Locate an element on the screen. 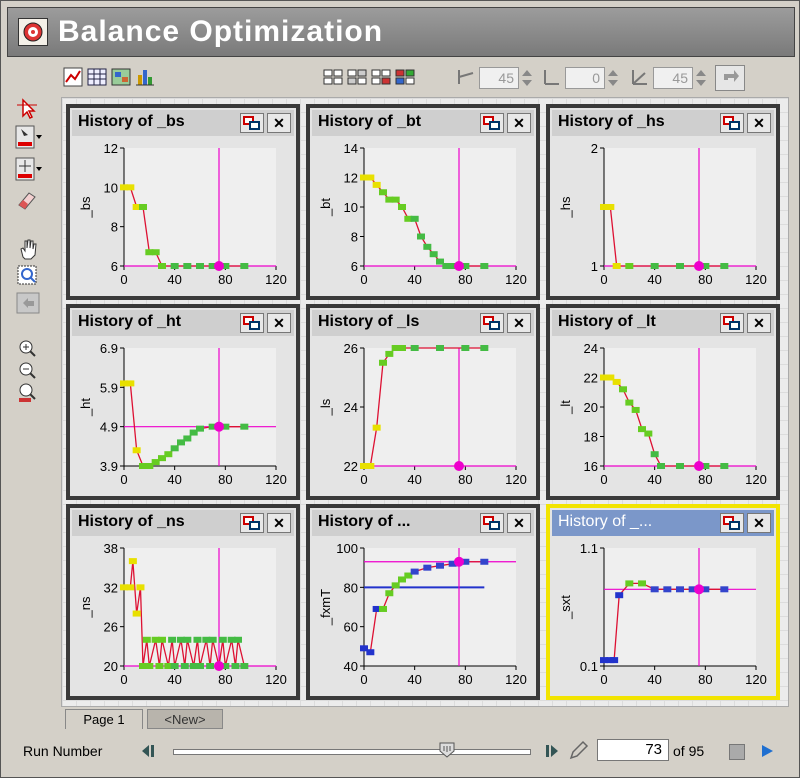 This screenshot has height=778, width=800. y-tick-label: 32 is located at coordinates (111, 587).